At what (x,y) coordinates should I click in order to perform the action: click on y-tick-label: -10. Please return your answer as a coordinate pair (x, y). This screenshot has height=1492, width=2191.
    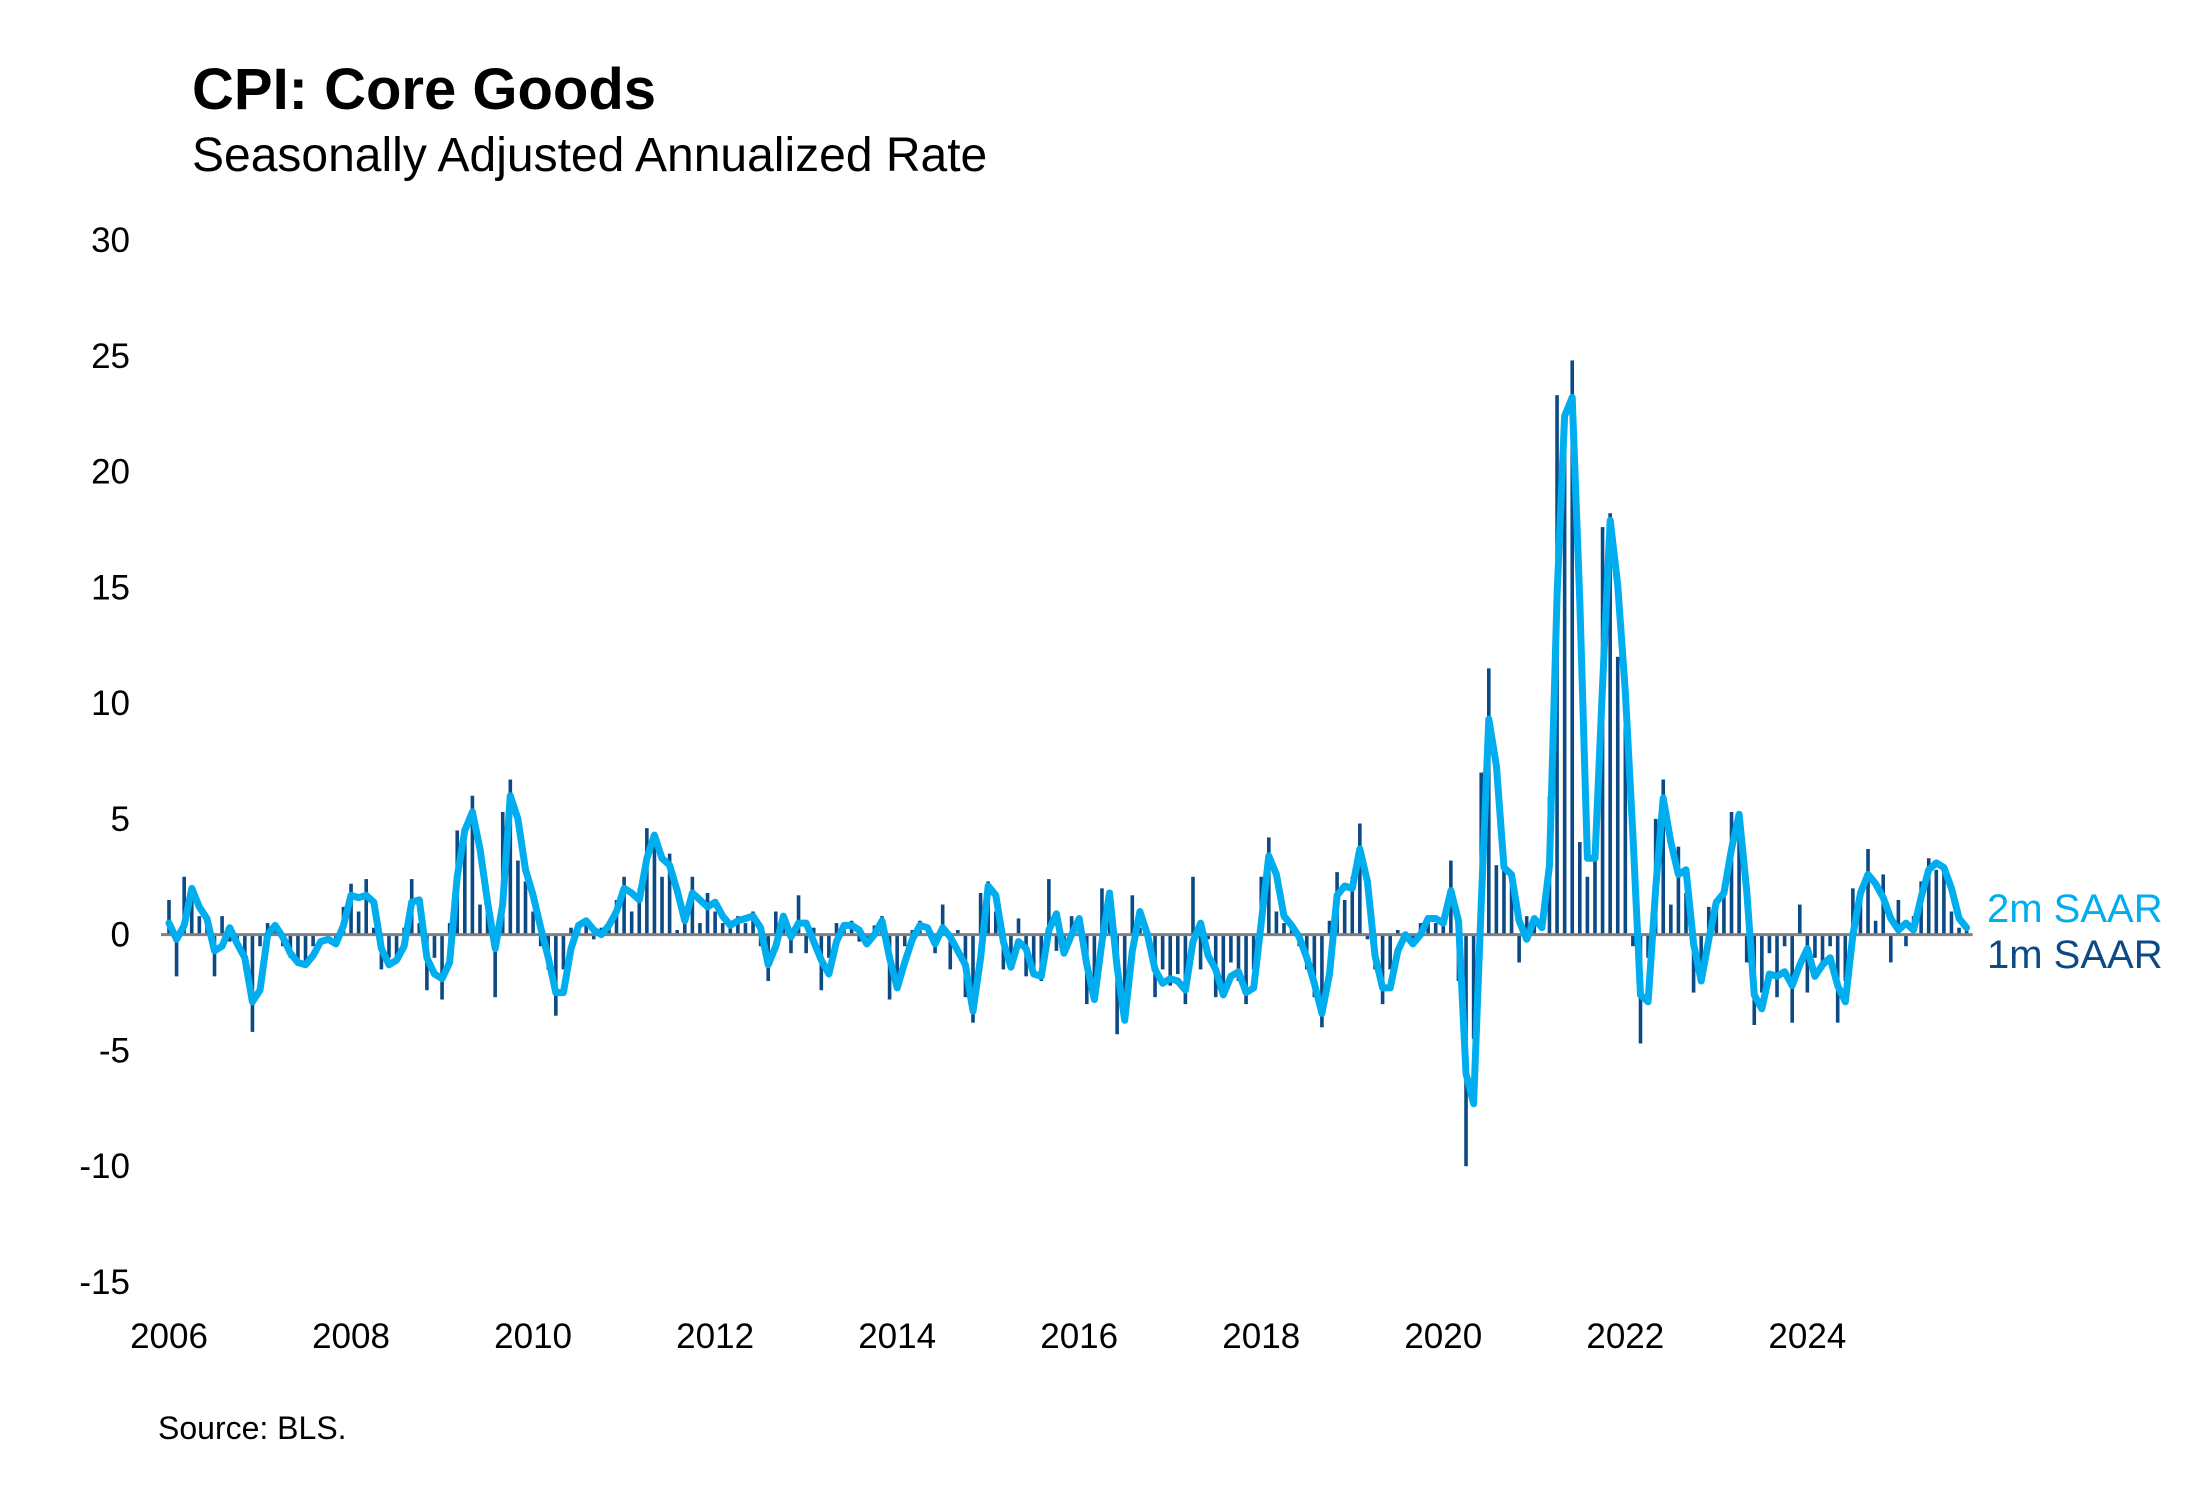
    Looking at the image, I should click on (104, 1166).